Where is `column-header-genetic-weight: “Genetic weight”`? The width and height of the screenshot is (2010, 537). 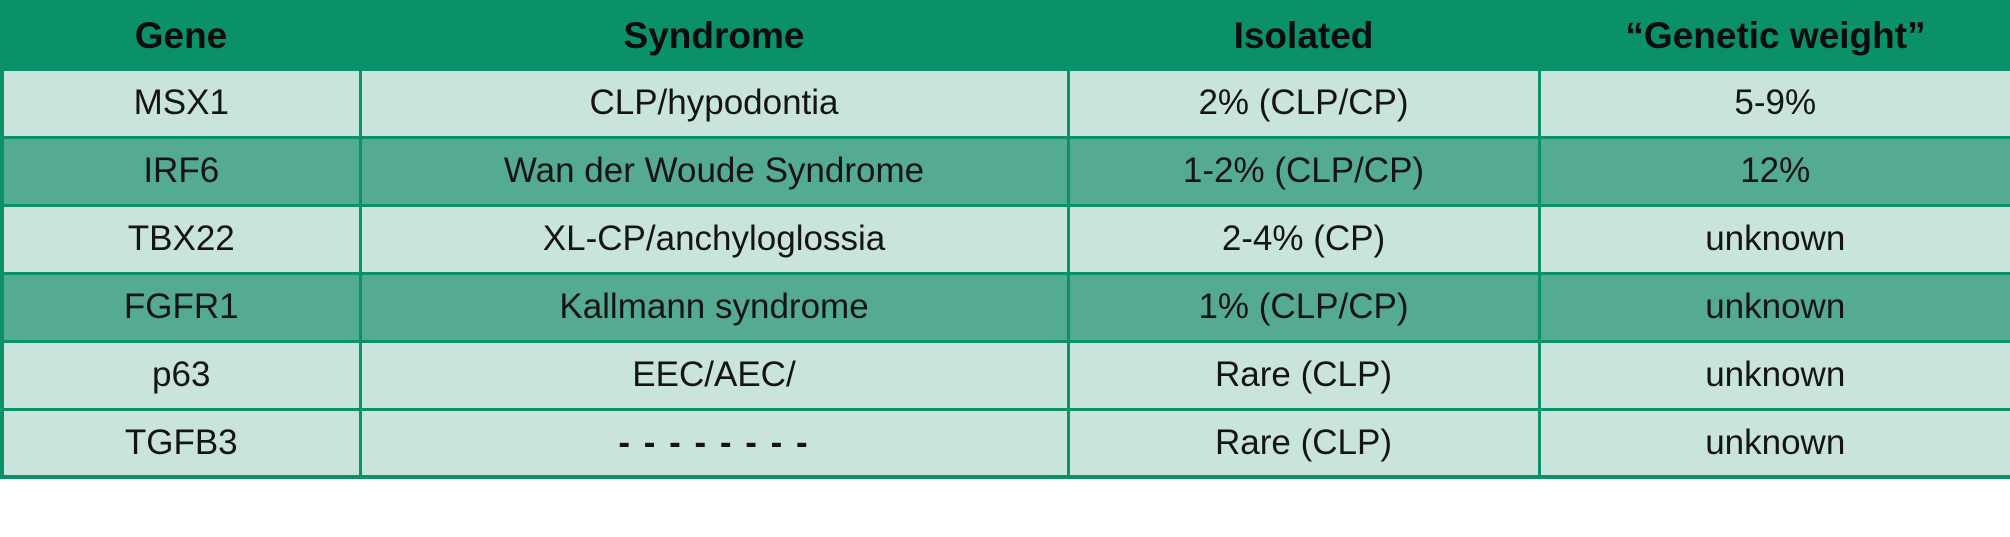 column-header-genetic-weight: “Genetic weight” is located at coordinates (1773, 35).